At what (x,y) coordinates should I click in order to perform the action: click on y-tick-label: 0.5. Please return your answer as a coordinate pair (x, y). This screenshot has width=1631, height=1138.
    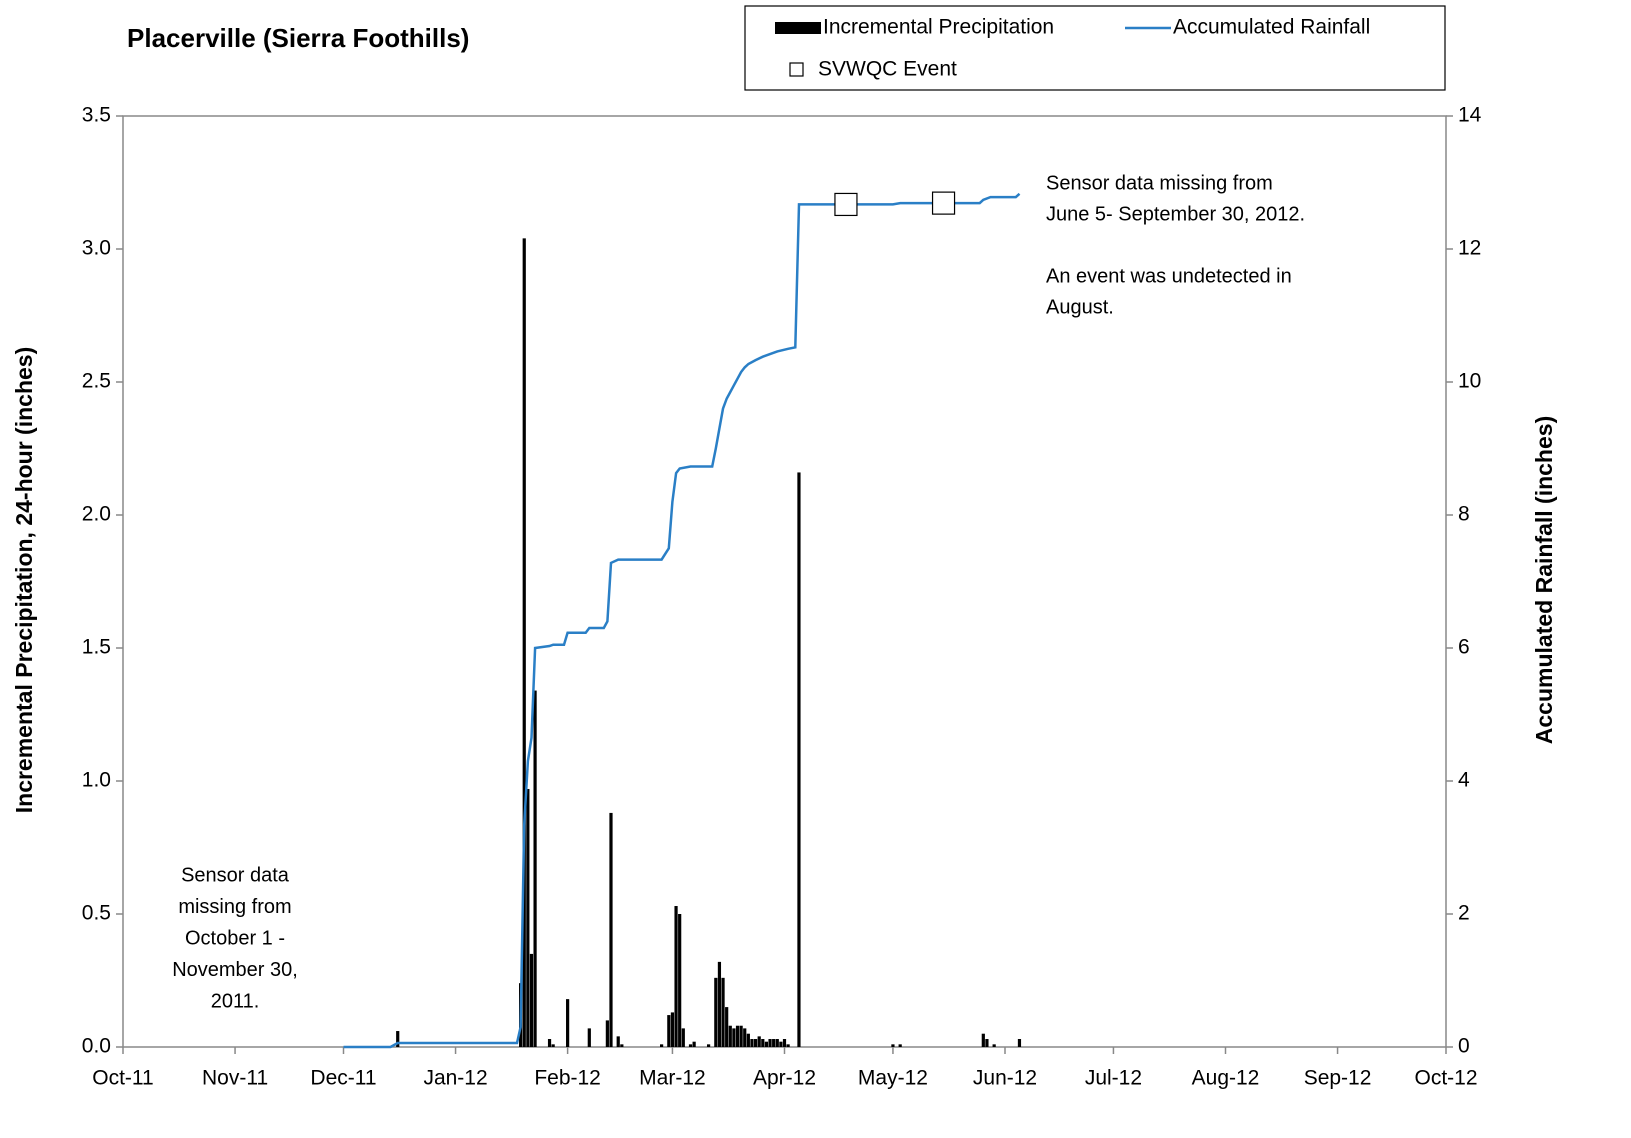
    Looking at the image, I should click on (96, 913).